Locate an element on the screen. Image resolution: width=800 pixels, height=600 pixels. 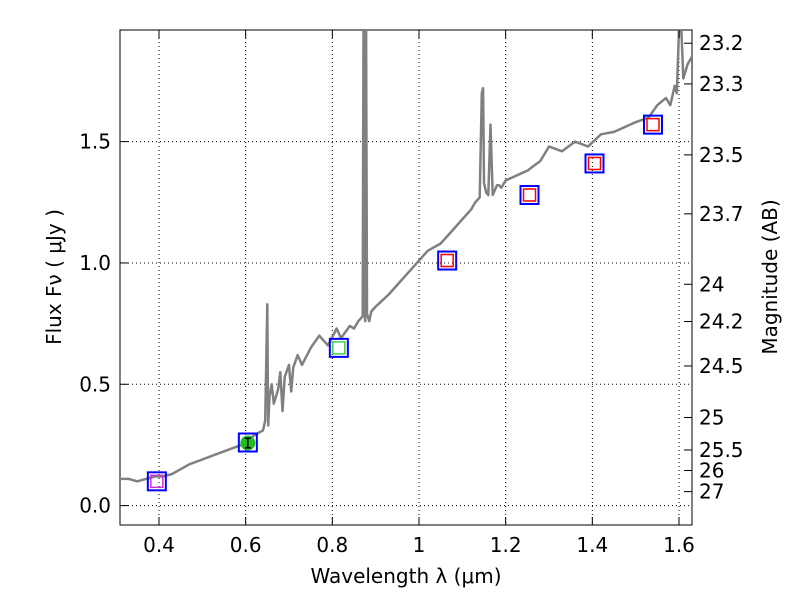
magnitude-tick-label: 26 is located at coordinates (711, 471).